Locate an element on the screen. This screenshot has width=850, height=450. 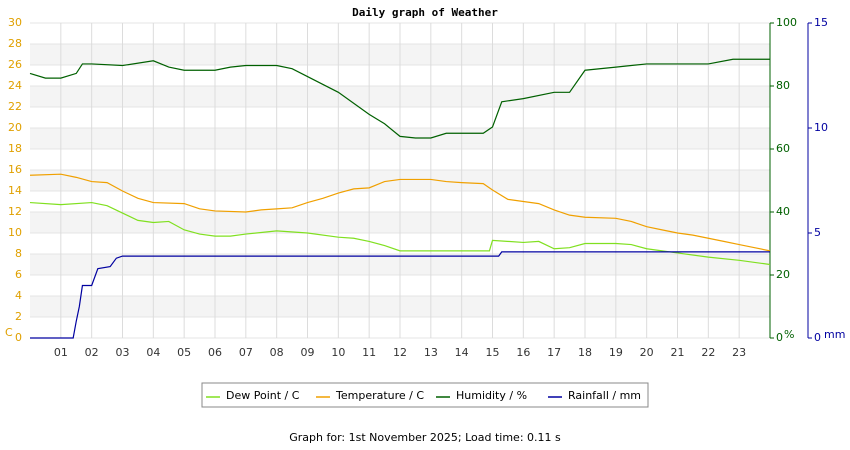
y-tick-label: 8 is located at coordinates (18, 253).